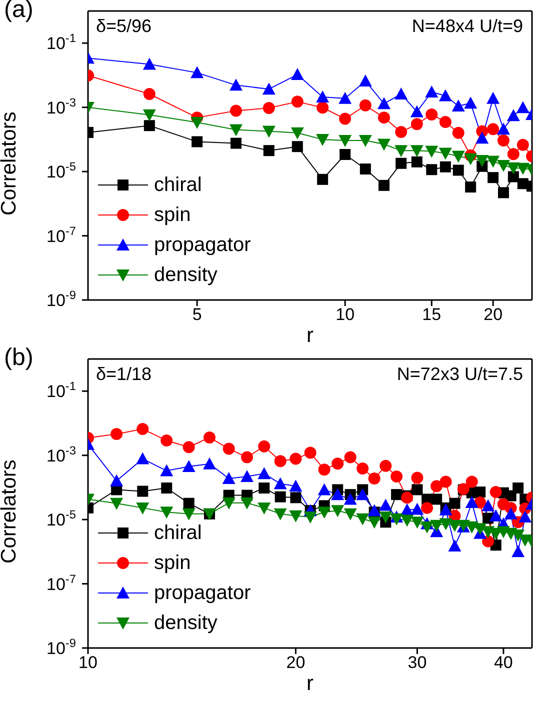 This screenshot has width=535, height=702. What do you see at coordinates (19, 358) in the screenshot?
I see `chart-title: (b)` at bounding box center [19, 358].